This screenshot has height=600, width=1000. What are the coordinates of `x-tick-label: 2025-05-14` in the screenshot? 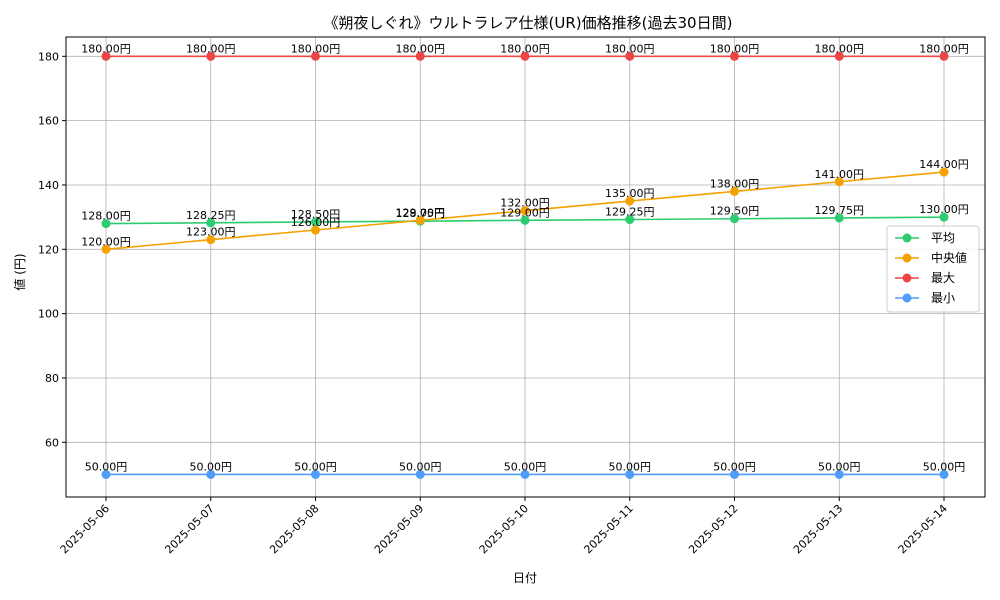 It's located at (923, 529).